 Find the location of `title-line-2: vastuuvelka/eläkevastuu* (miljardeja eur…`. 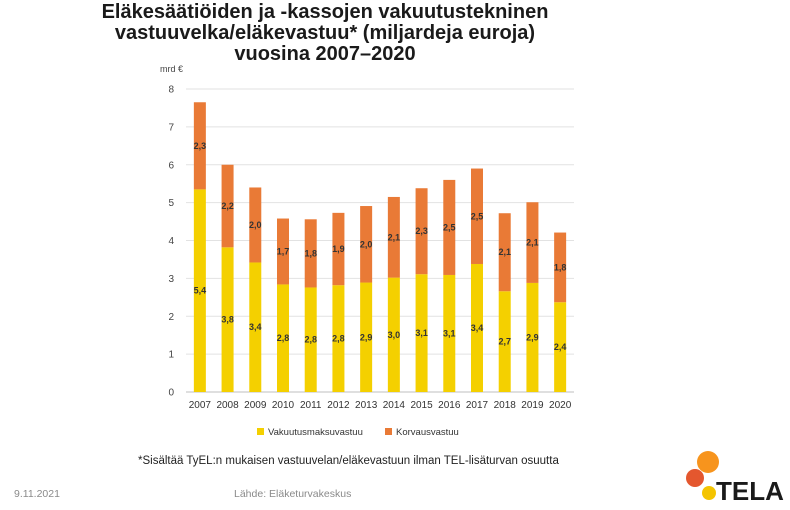

title-line-2: vastuuvelka/eläkevastuu* (miljardeja eur… is located at coordinates (325, 33).